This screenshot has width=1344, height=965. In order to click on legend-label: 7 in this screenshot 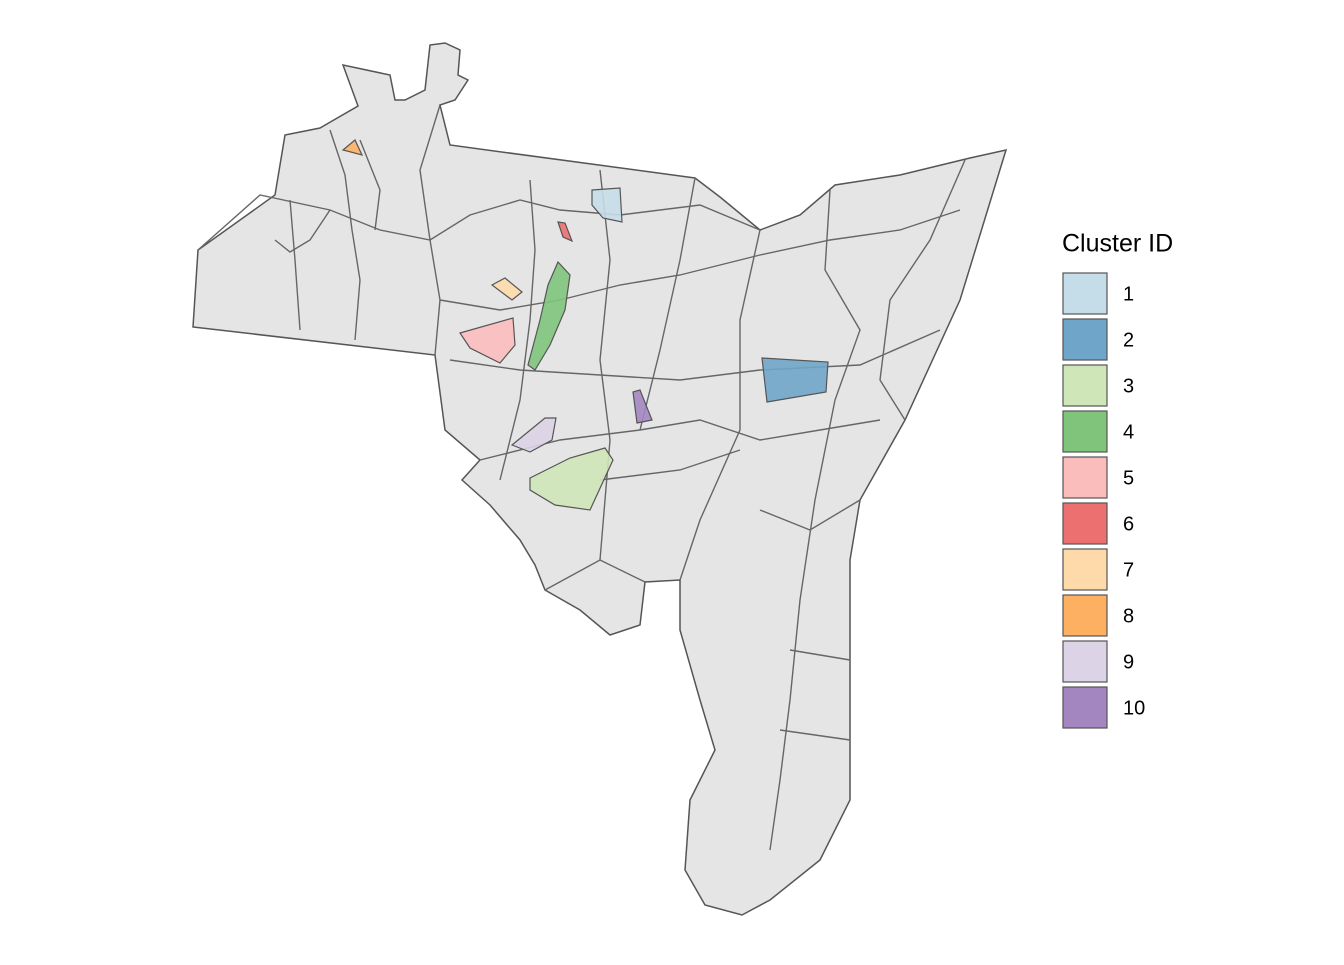, I will do `click(1128, 570)`.